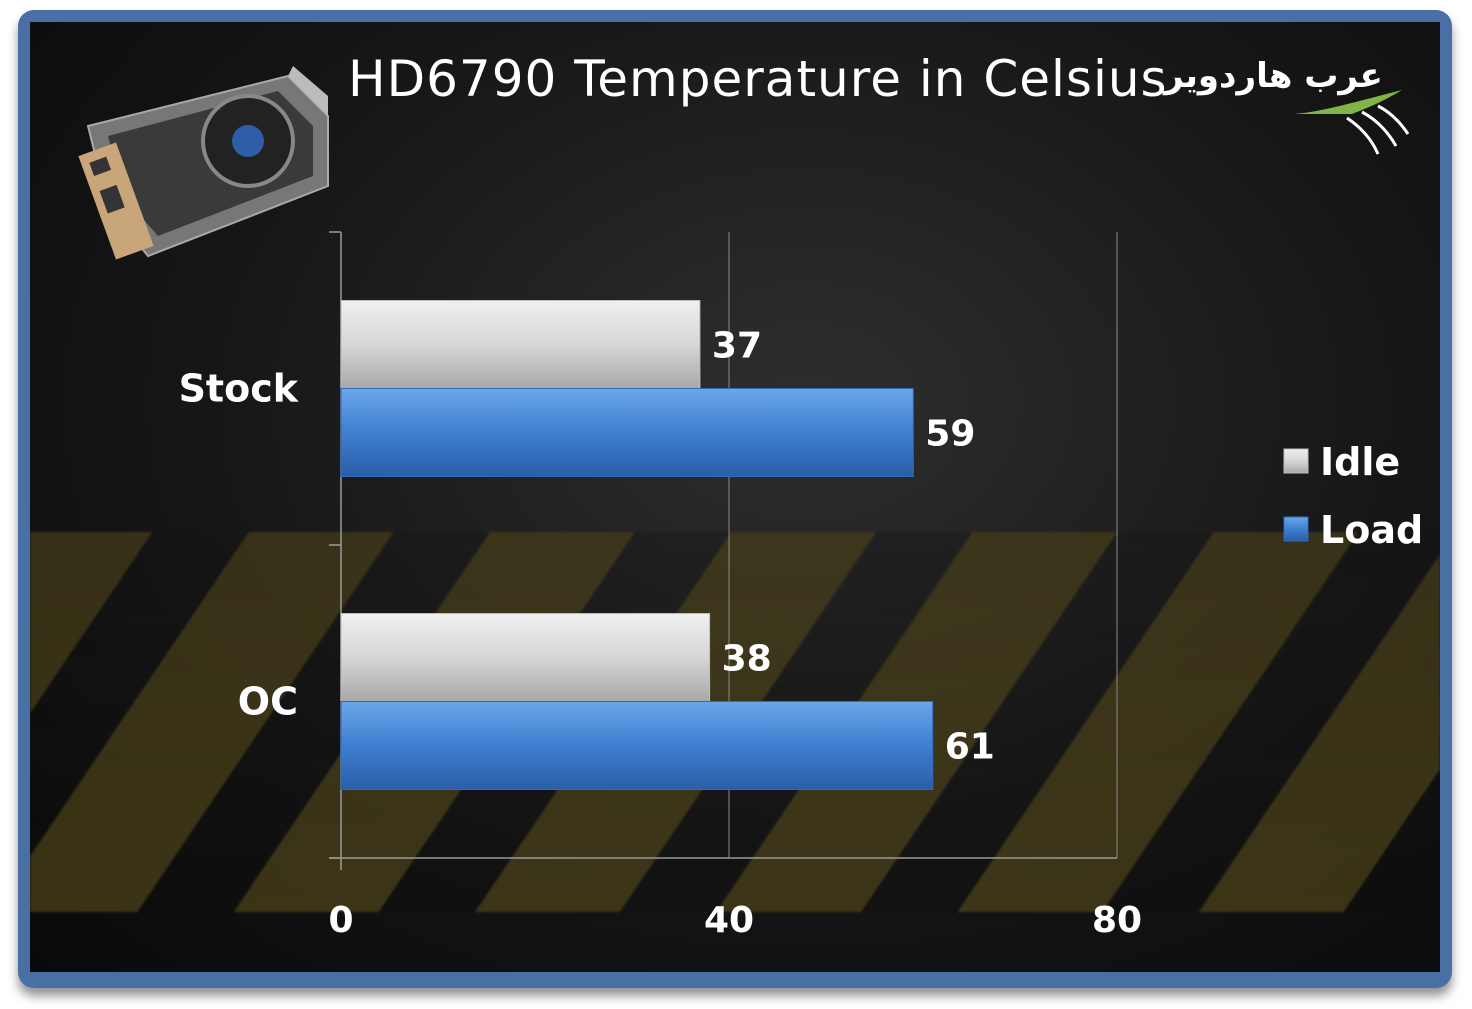 The image size is (1472, 1009). I want to click on legend: Idle Load, so click(1353, 496).